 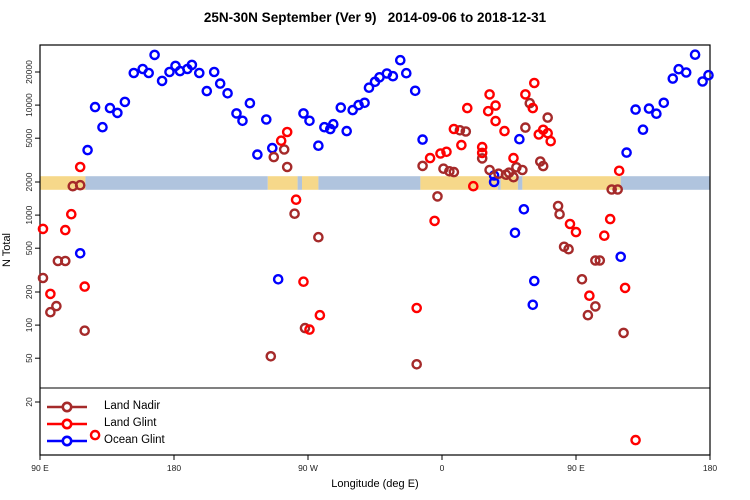 I want to click on land-nadir-marker-icon, so click(x=67, y=406).